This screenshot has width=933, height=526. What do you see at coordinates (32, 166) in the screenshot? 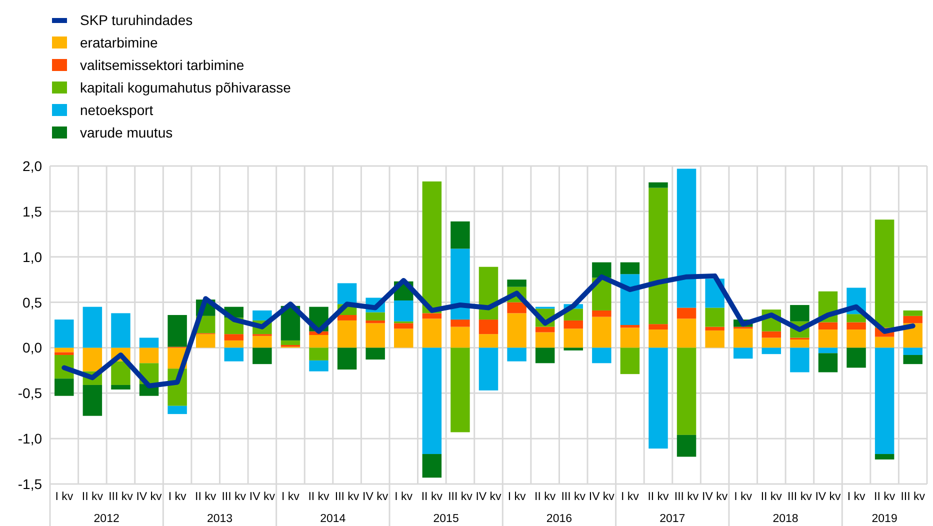
I see `y-tick-label: 2,0` at bounding box center [32, 166].